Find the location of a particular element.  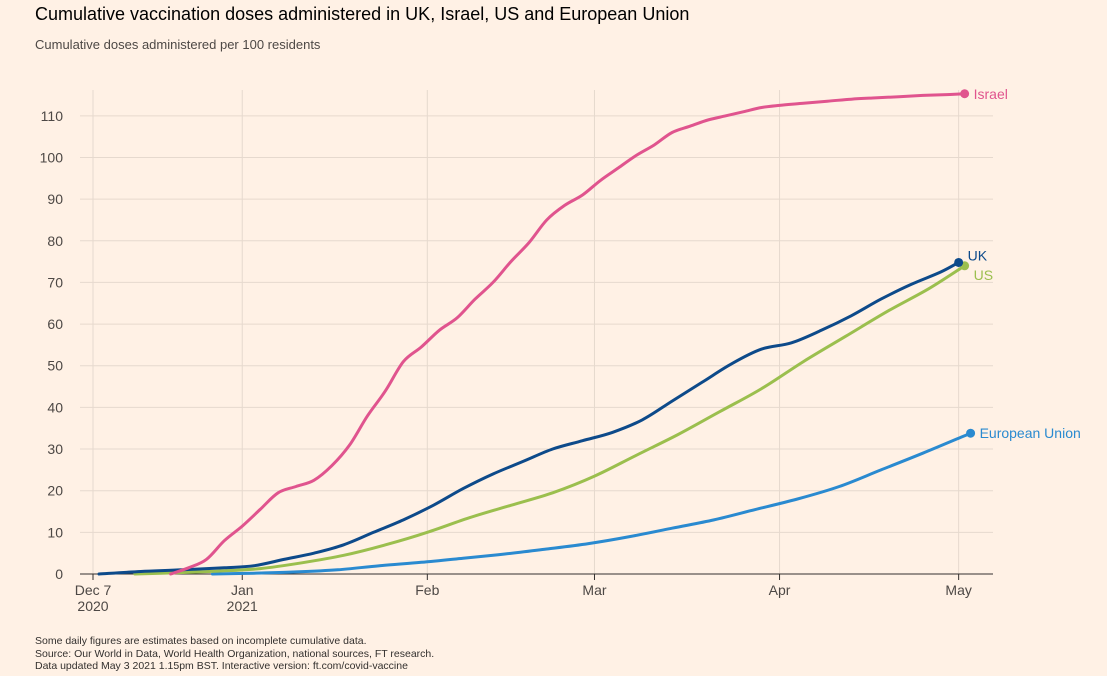

y-tick-label: 30 is located at coordinates (55, 449).